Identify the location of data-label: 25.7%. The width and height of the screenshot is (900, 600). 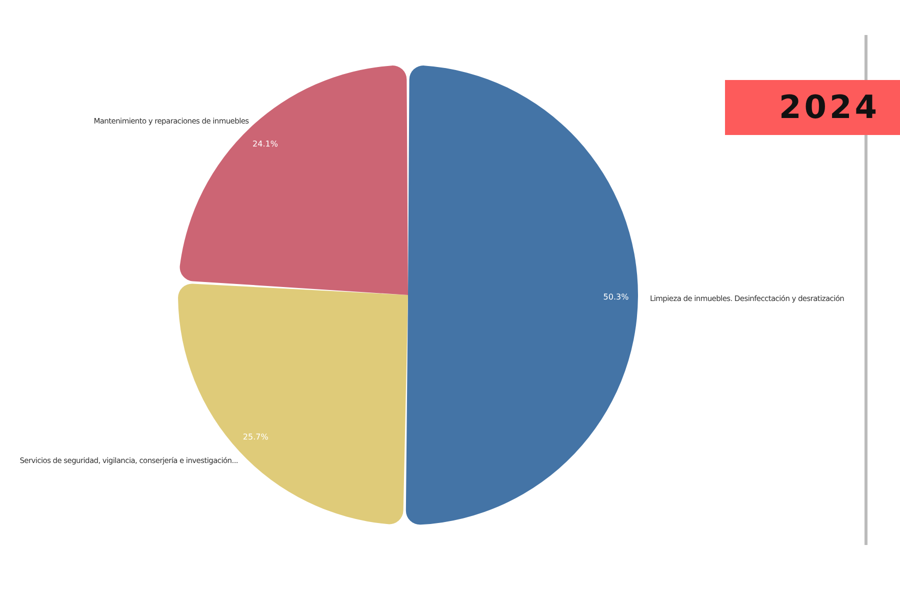
(255, 437).